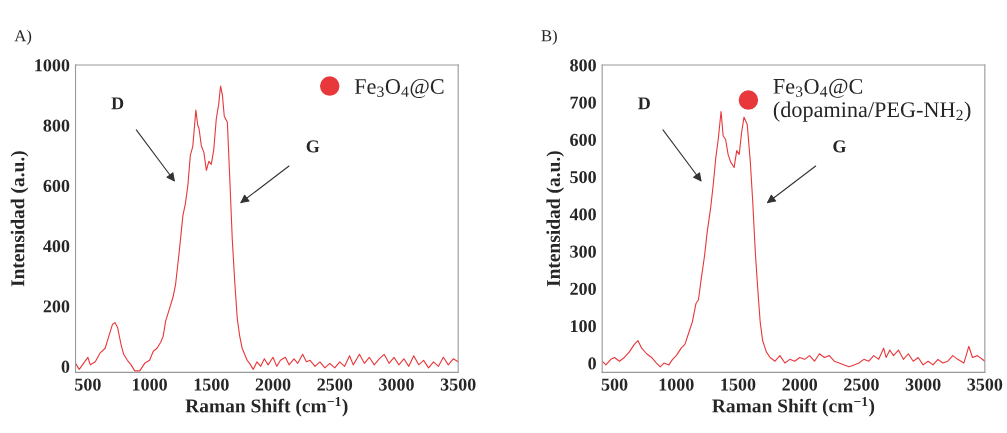 This screenshot has width=1007, height=433. I want to click on chart-title: B), so click(549, 37).